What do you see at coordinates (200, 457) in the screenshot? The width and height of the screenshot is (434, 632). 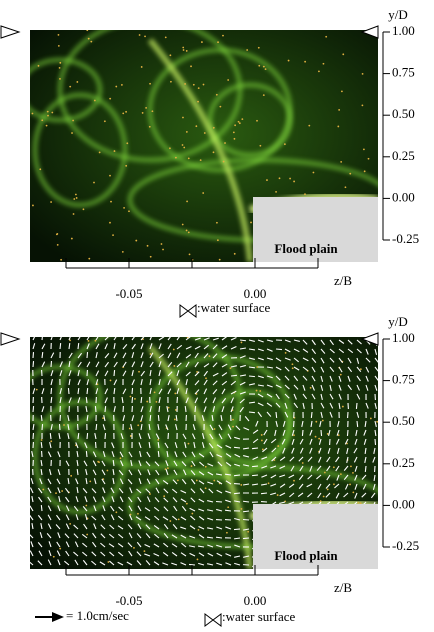 I see `streak` at bounding box center [200, 457].